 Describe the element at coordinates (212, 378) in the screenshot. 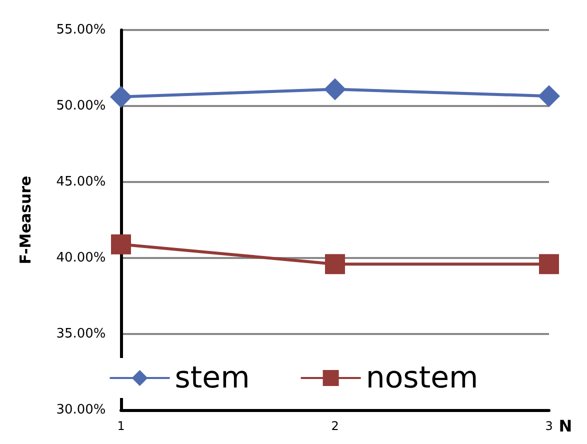

I see `legend-label: stem` at that location.